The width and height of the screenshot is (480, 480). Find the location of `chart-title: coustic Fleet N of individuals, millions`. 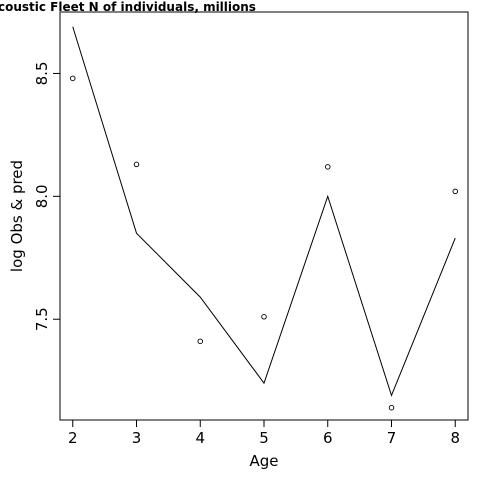

chart-title: coustic Fleet N of individuals, millions is located at coordinates (128, 7).